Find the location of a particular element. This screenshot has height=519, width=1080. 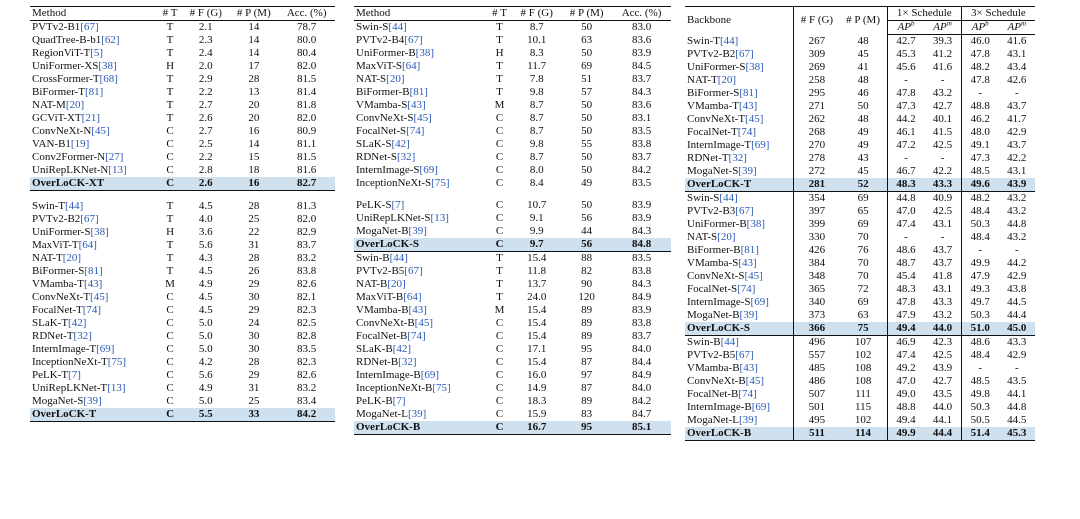

citation-link: [62] is located at coordinates (110, 40).